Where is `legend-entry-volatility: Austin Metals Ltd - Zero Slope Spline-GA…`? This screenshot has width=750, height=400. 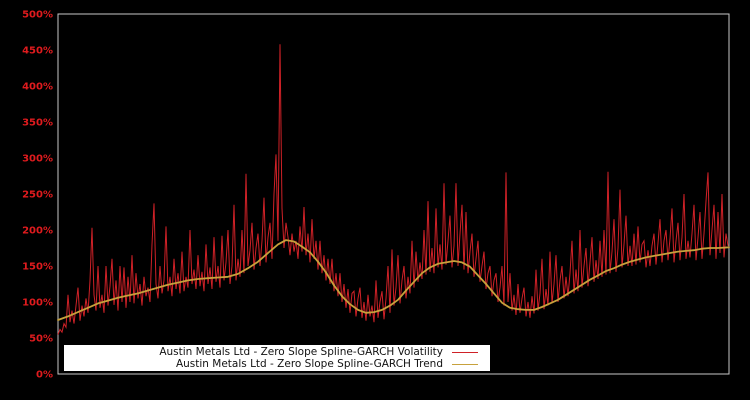
legend-entry-volatility: Austin Metals Ltd - Zero Slope Spline-GA… is located at coordinates (274, 352).